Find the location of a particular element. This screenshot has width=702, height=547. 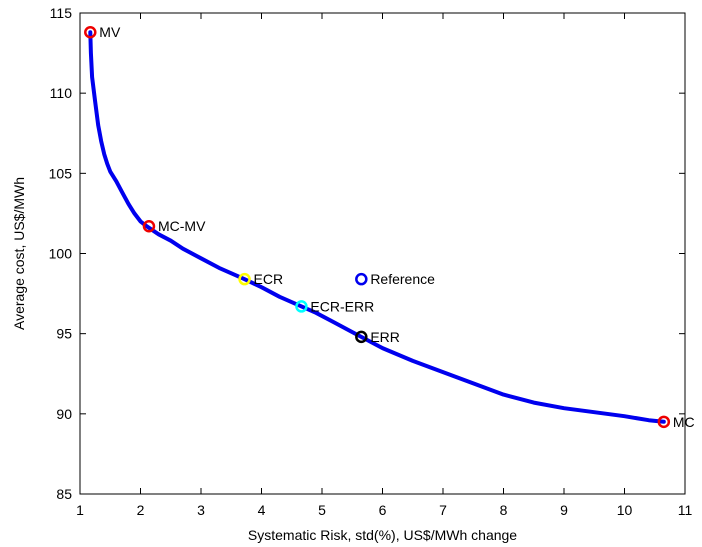

point-label: ERR is located at coordinates (385, 337).